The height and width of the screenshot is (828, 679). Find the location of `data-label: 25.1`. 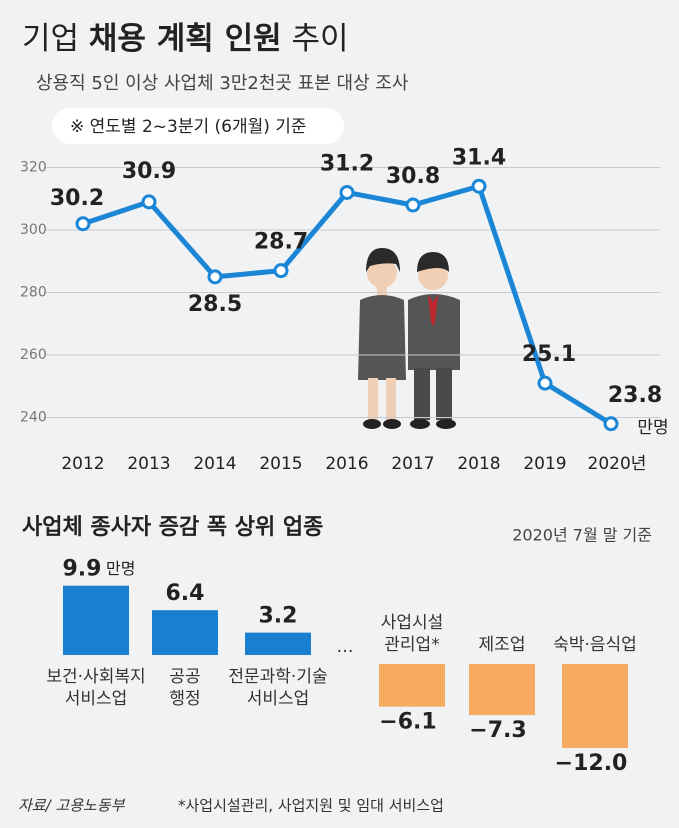

data-label: 25.1 is located at coordinates (549, 354).